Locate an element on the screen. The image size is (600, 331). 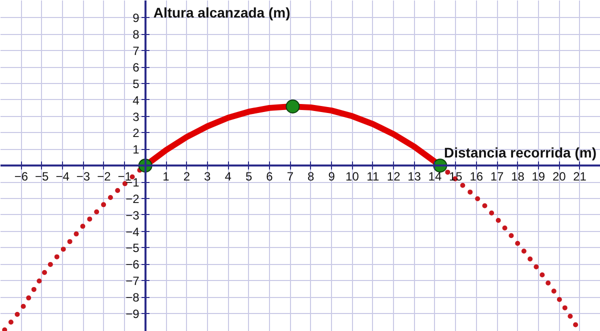
x-tick-label: 15 is located at coordinates (456, 177).